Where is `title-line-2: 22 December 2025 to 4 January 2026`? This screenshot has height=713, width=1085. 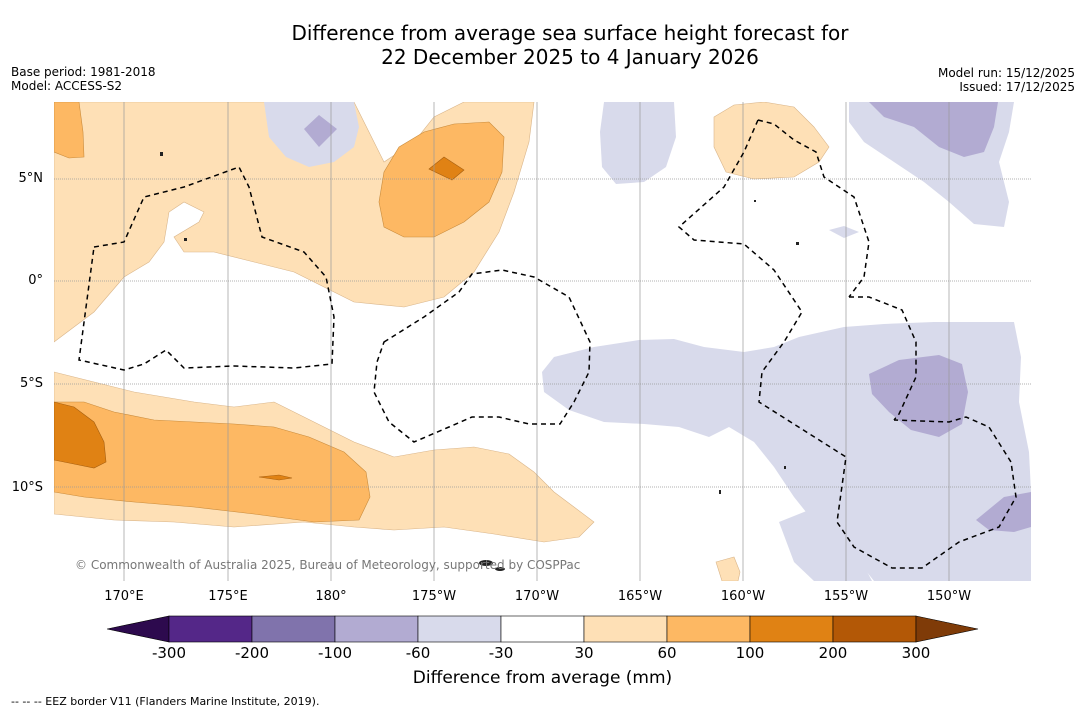
title-line-2: 22 December 2025 to 4 January 2026 is located at coordinates (570, 57).